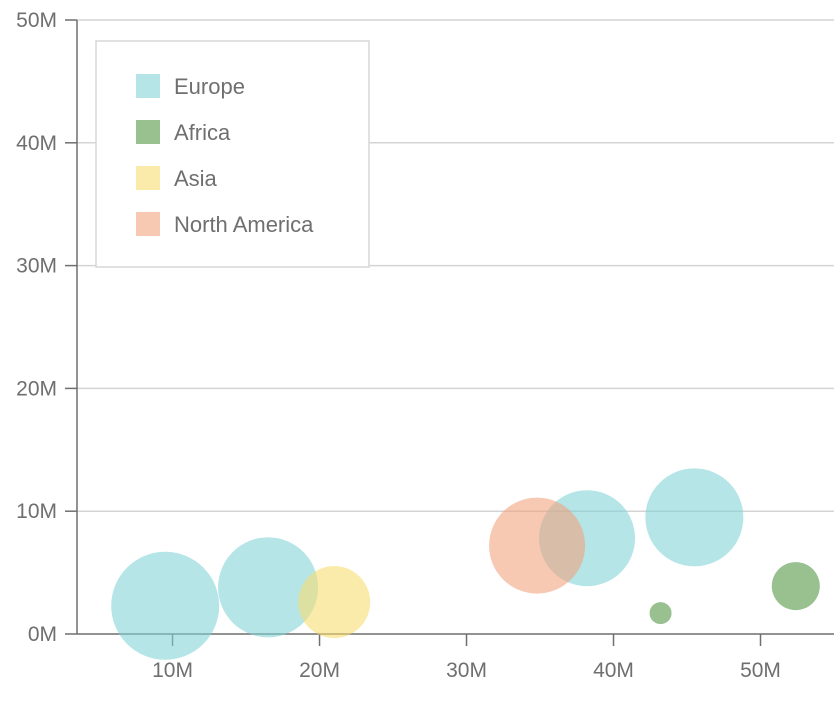  I want to click on y-tick-label-3: 30M, so click(36, 266).